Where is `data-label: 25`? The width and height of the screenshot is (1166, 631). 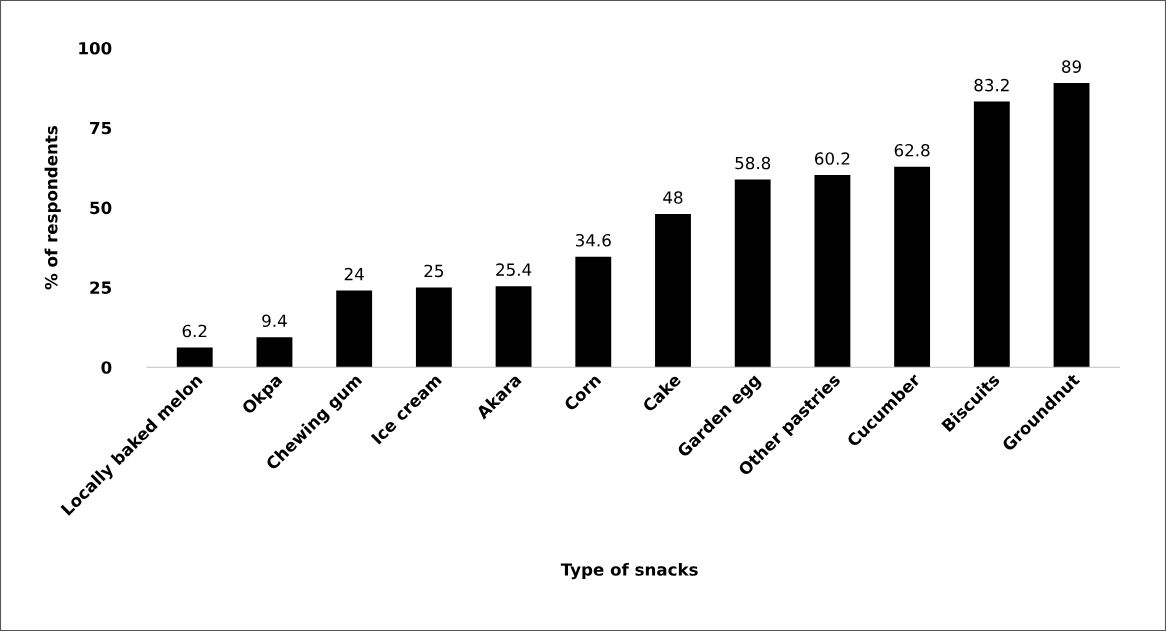
data-label: 25 is located at coordinates (434, 271).